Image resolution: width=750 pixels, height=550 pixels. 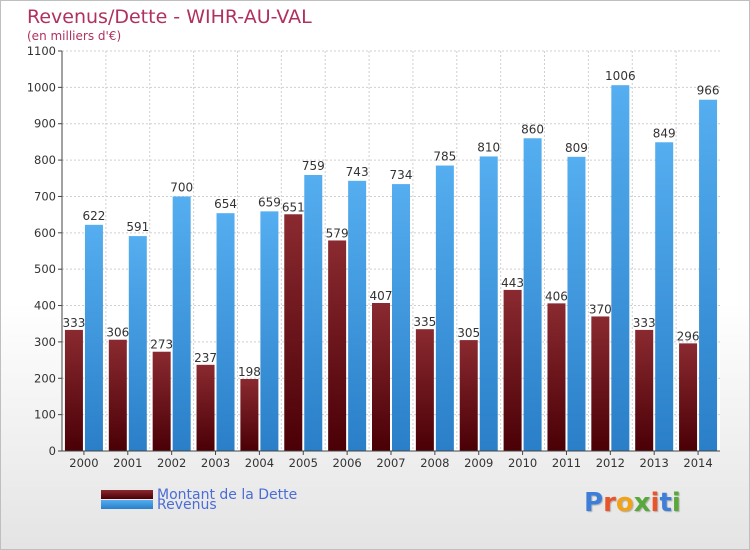 What do you see at coordinates (161, 345) in the screenshot?
I see `data-label-debt: 273` at bounding box center [161, 345].